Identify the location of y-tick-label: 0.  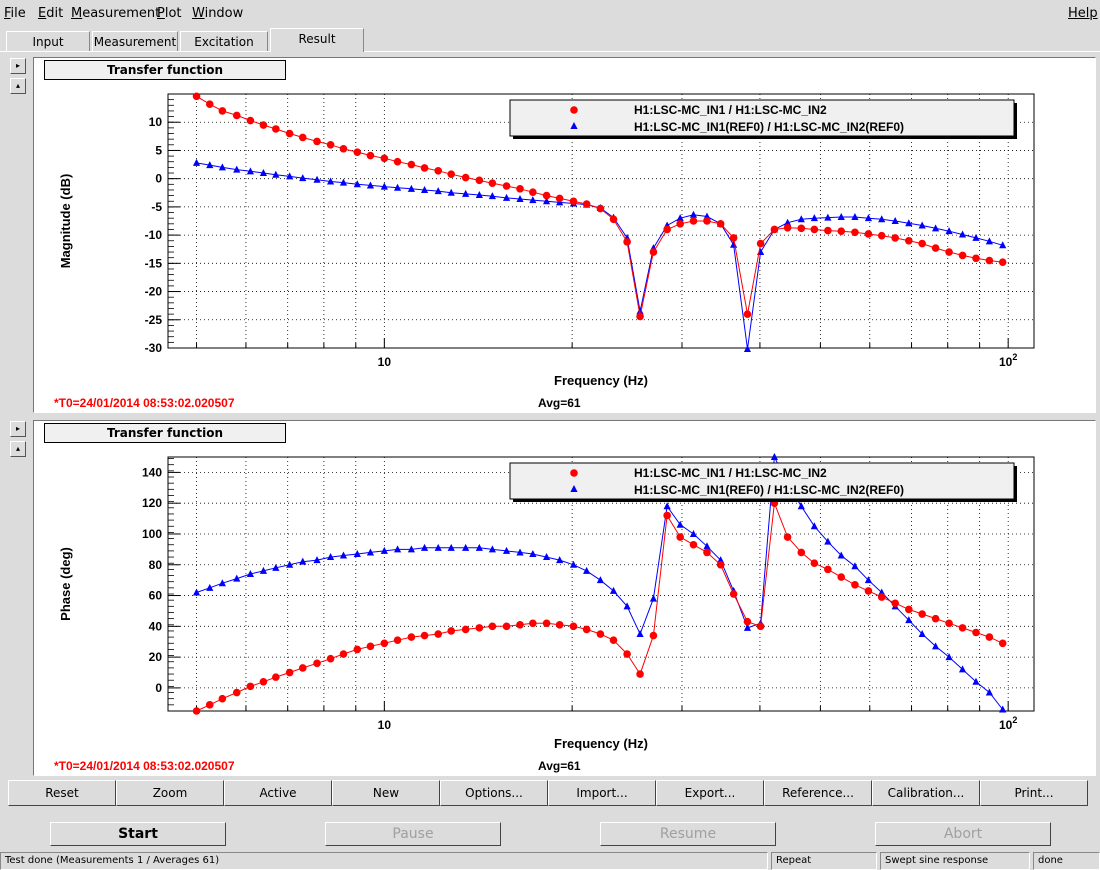
(158, 179).